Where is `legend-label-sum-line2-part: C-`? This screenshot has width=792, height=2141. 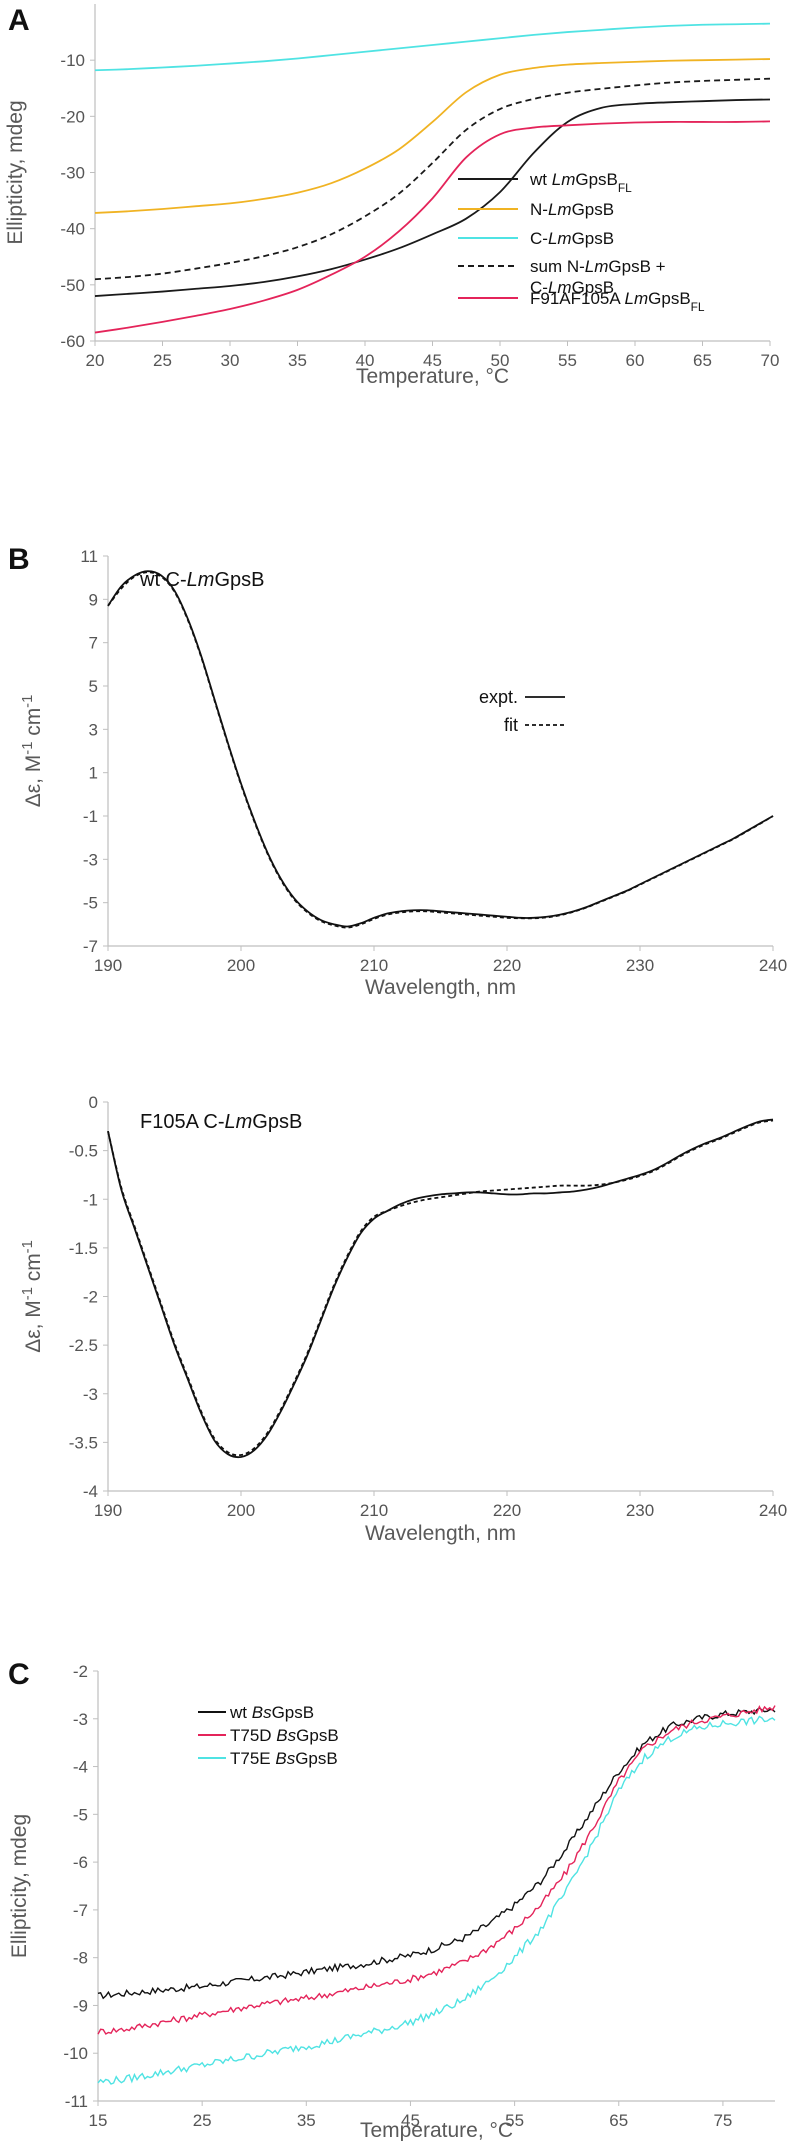
legend-label-sum-line2-part: C- is located at coordinates (539, 287).